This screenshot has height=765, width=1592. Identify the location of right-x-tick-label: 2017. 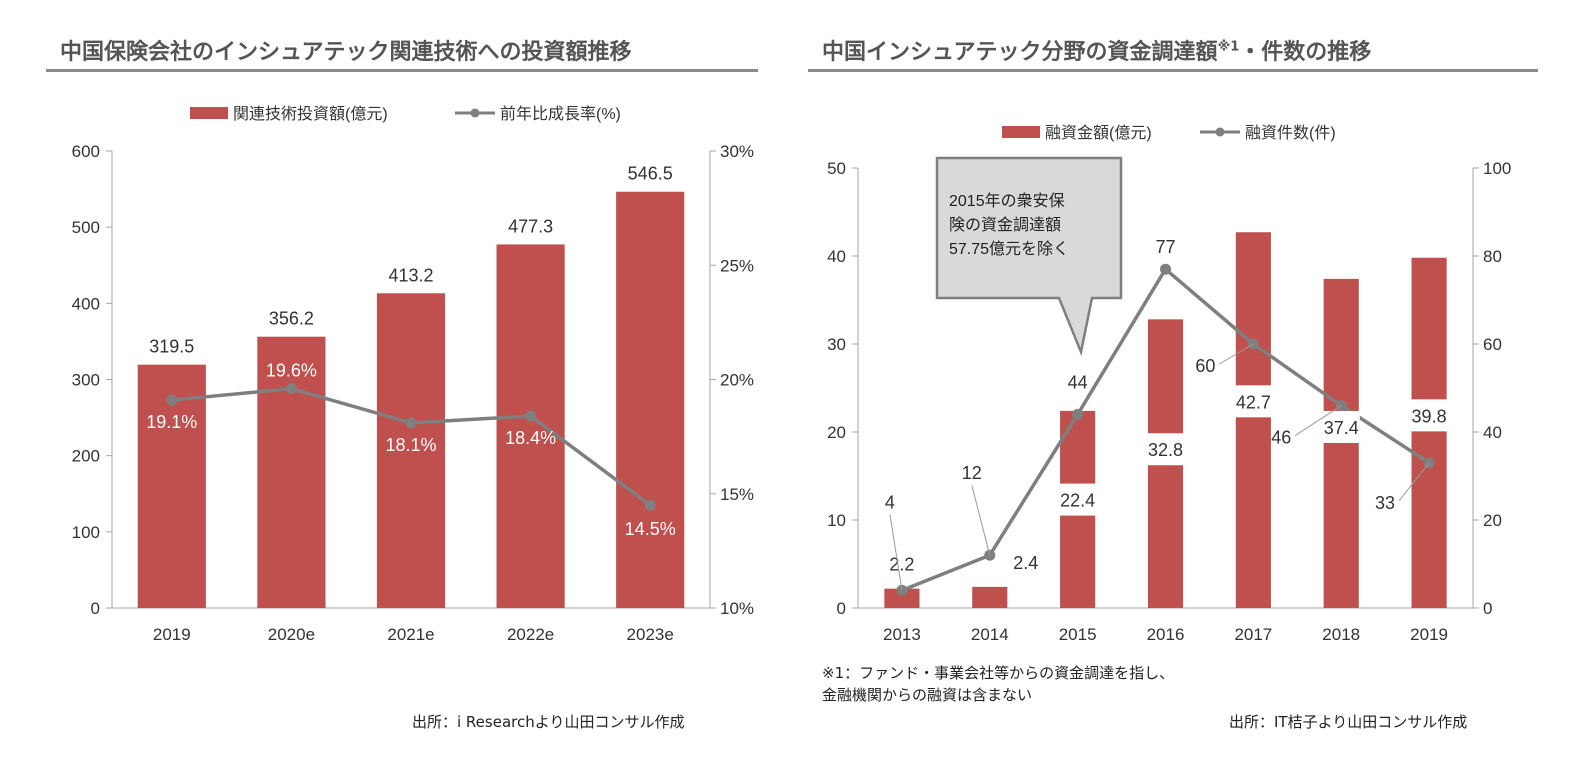
(1253, 634).